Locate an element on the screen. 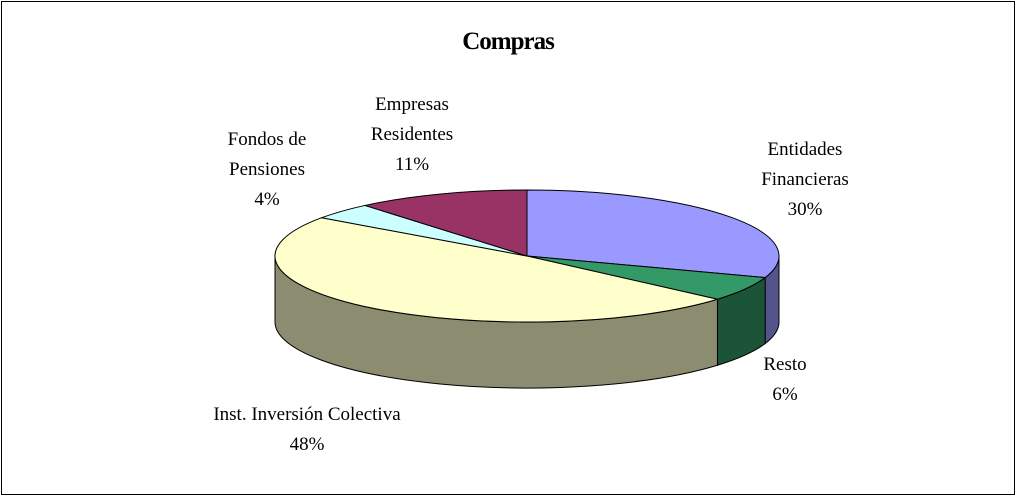 The width and height of the screenshot is (1016, 496). value-label: 11% is located at coordinates (412, 164).